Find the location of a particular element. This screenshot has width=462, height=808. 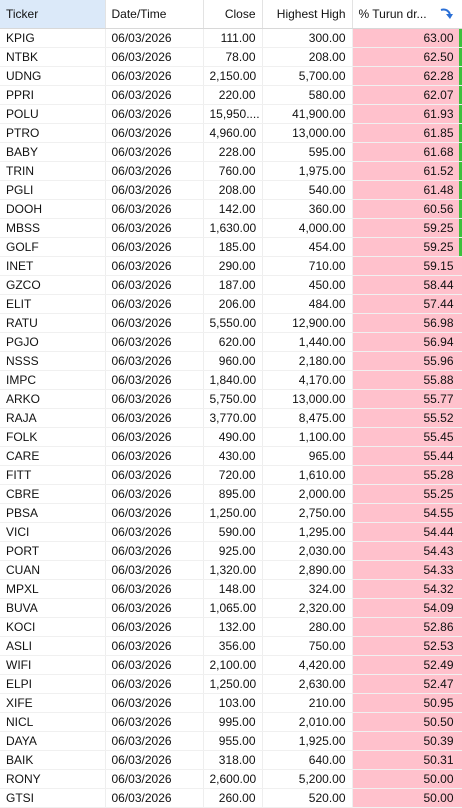

table-cell: 55.25 is located at coordinates (407, 494).